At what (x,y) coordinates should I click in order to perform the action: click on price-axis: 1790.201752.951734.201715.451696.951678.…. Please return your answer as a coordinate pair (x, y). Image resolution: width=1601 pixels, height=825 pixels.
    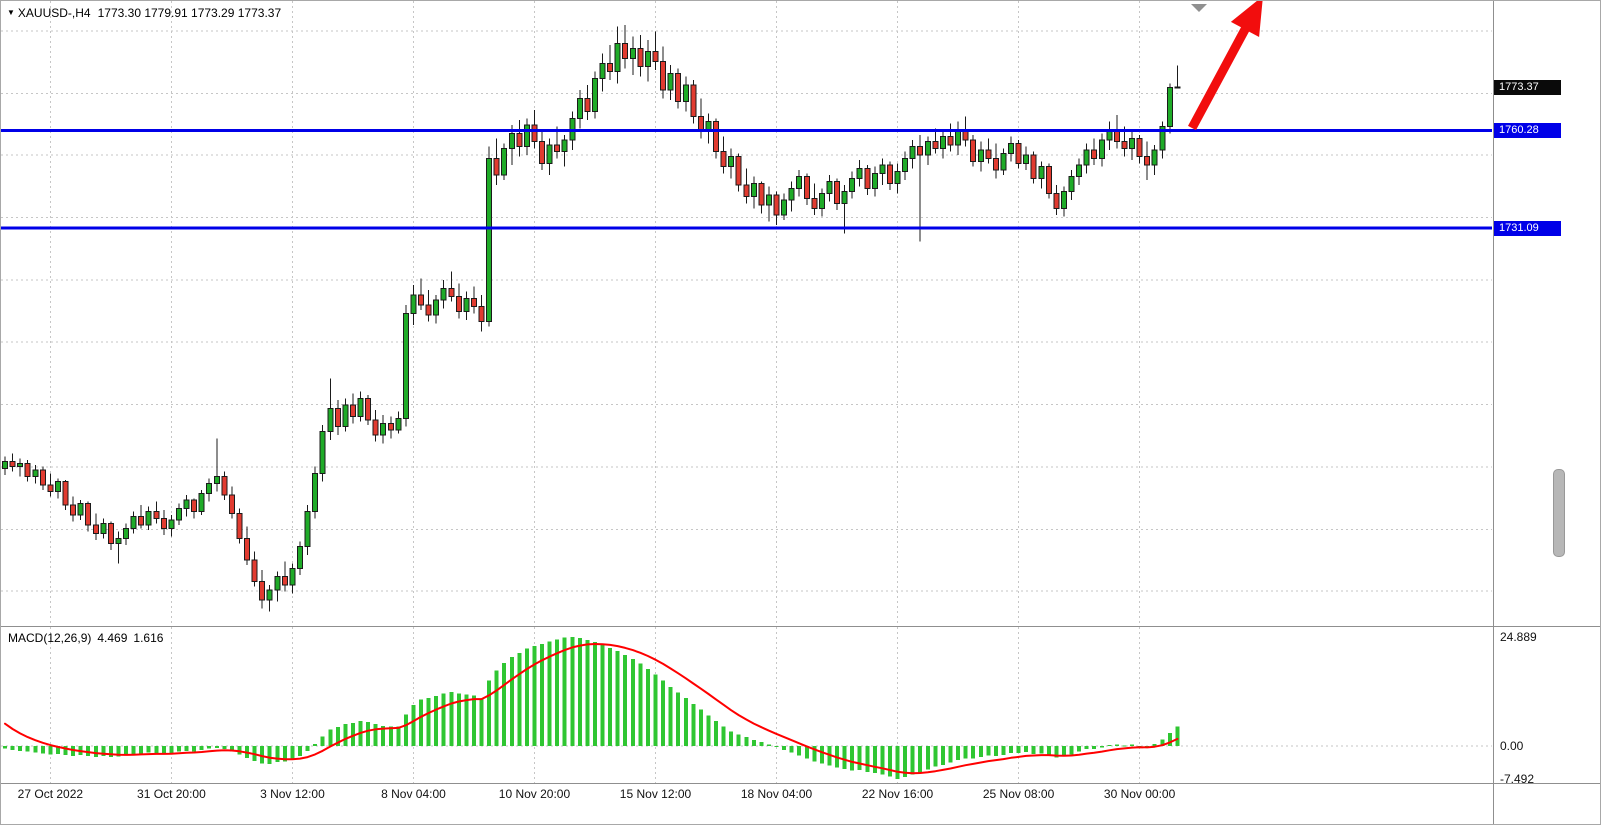
    Looking at the image, I should click on (1547, 392).